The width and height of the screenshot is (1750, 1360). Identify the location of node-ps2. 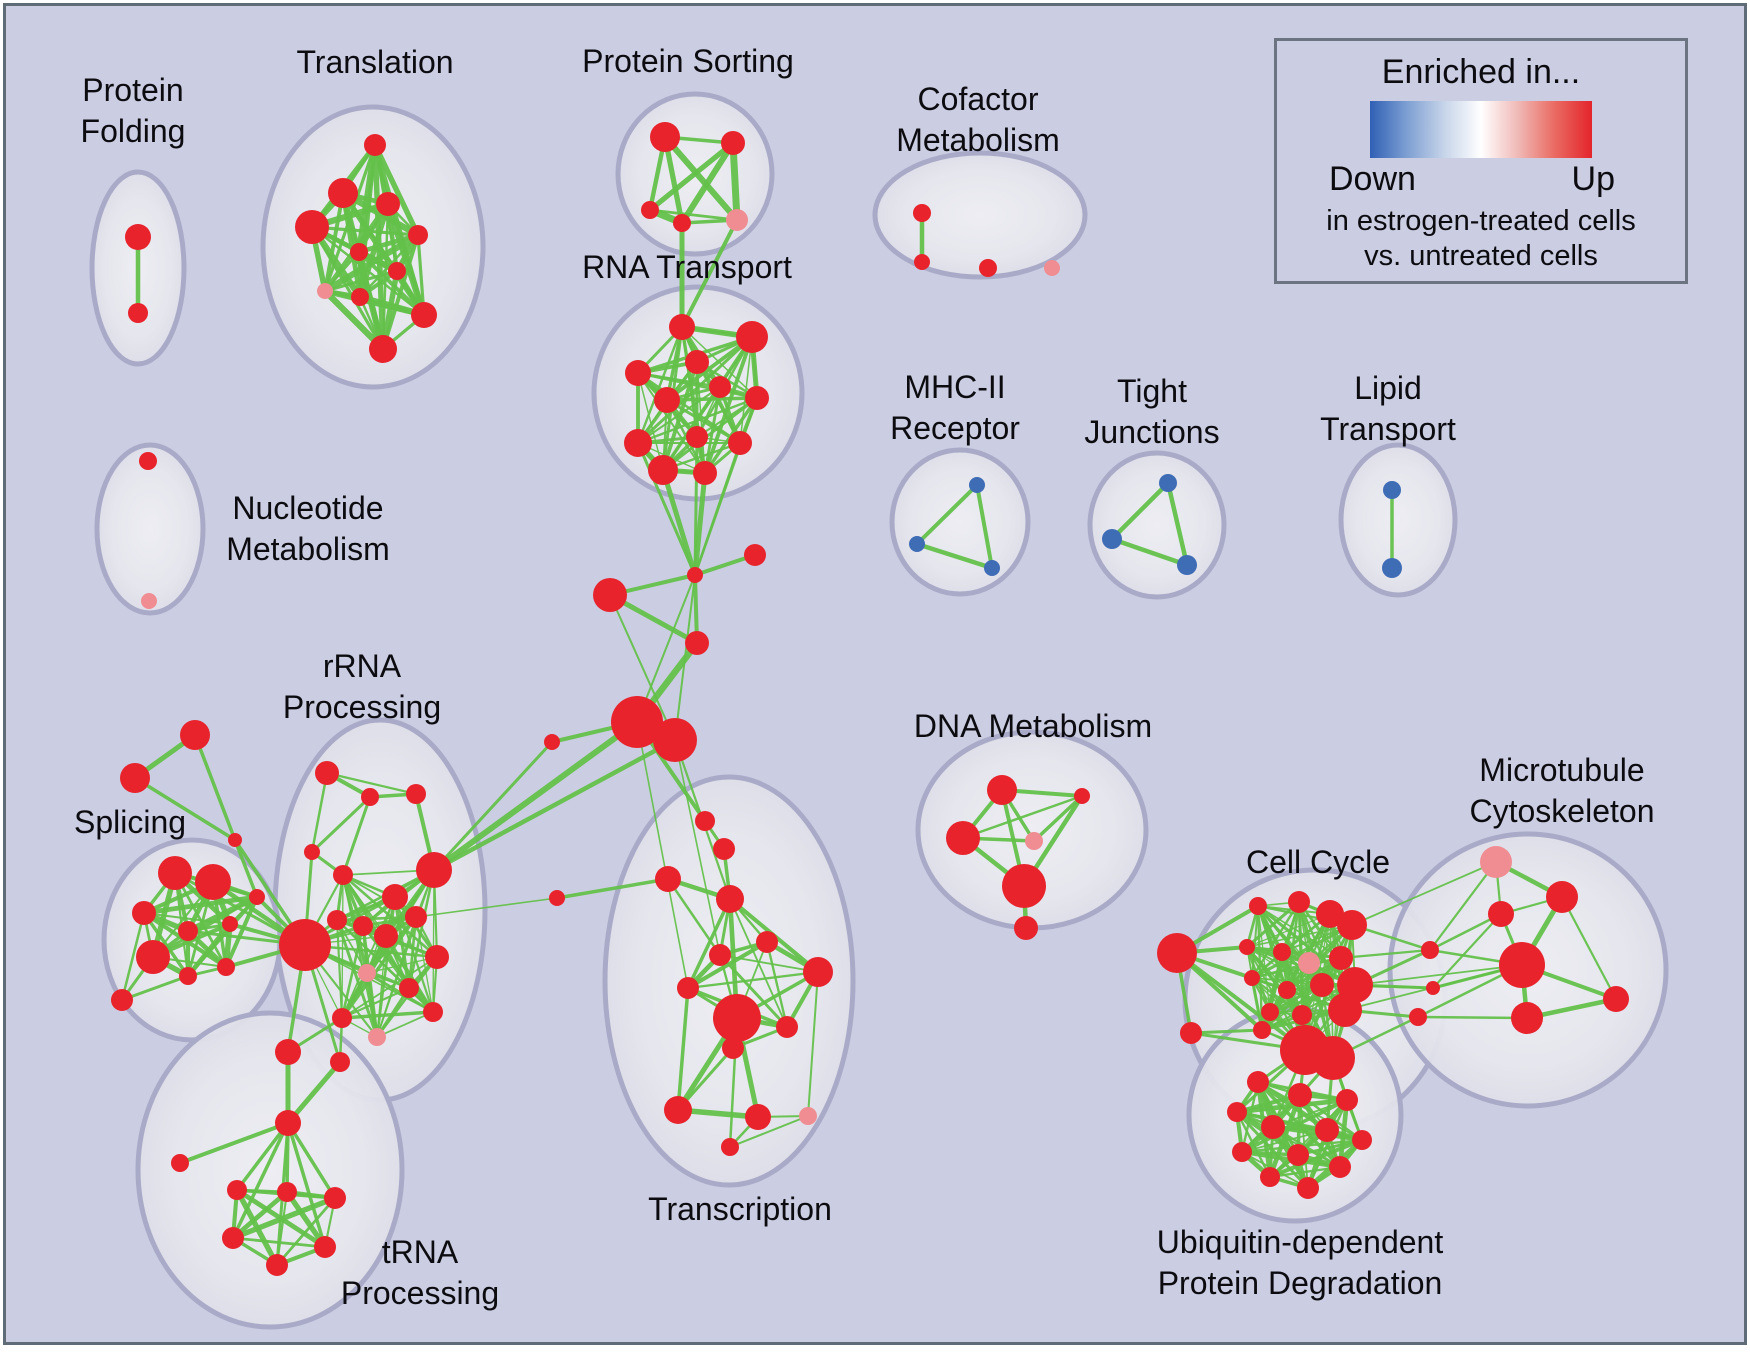
(733, 143).